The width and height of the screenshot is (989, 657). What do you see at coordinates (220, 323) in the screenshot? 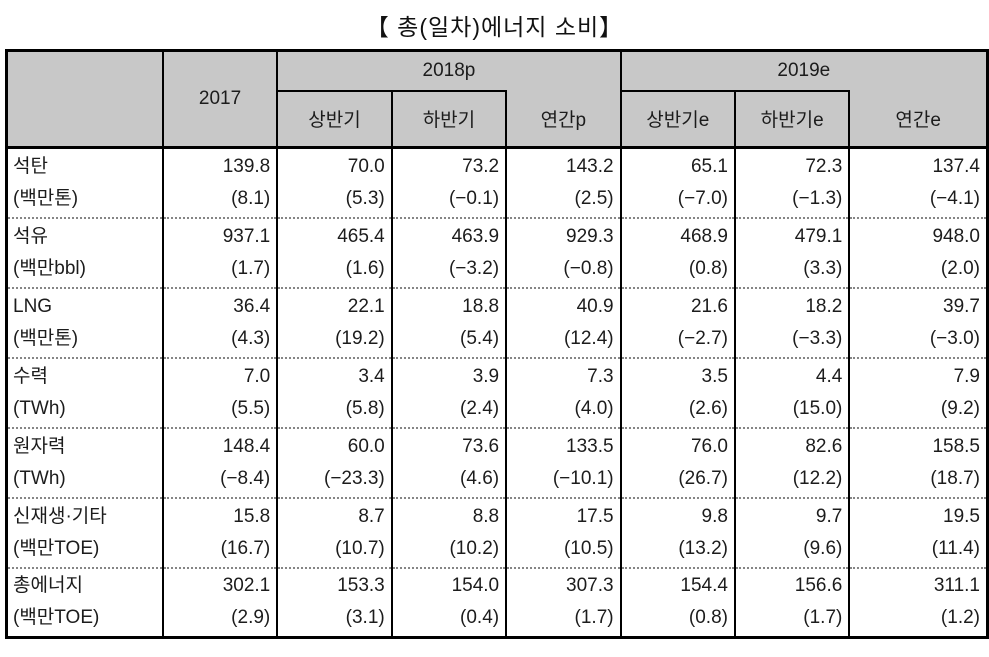
I see `data-cell: 36.4 (4.3)` at bounding box center [220, 323].